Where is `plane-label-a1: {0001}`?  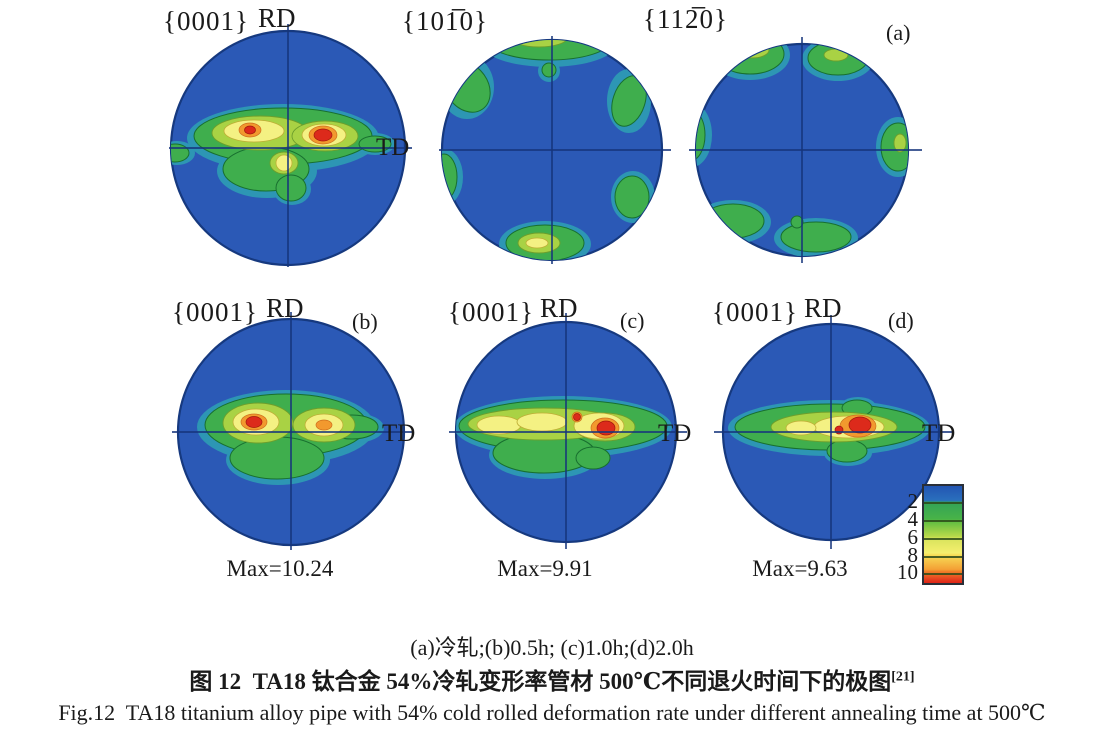 plane-label-a1: {0001} is located at coordinates (206, 21).